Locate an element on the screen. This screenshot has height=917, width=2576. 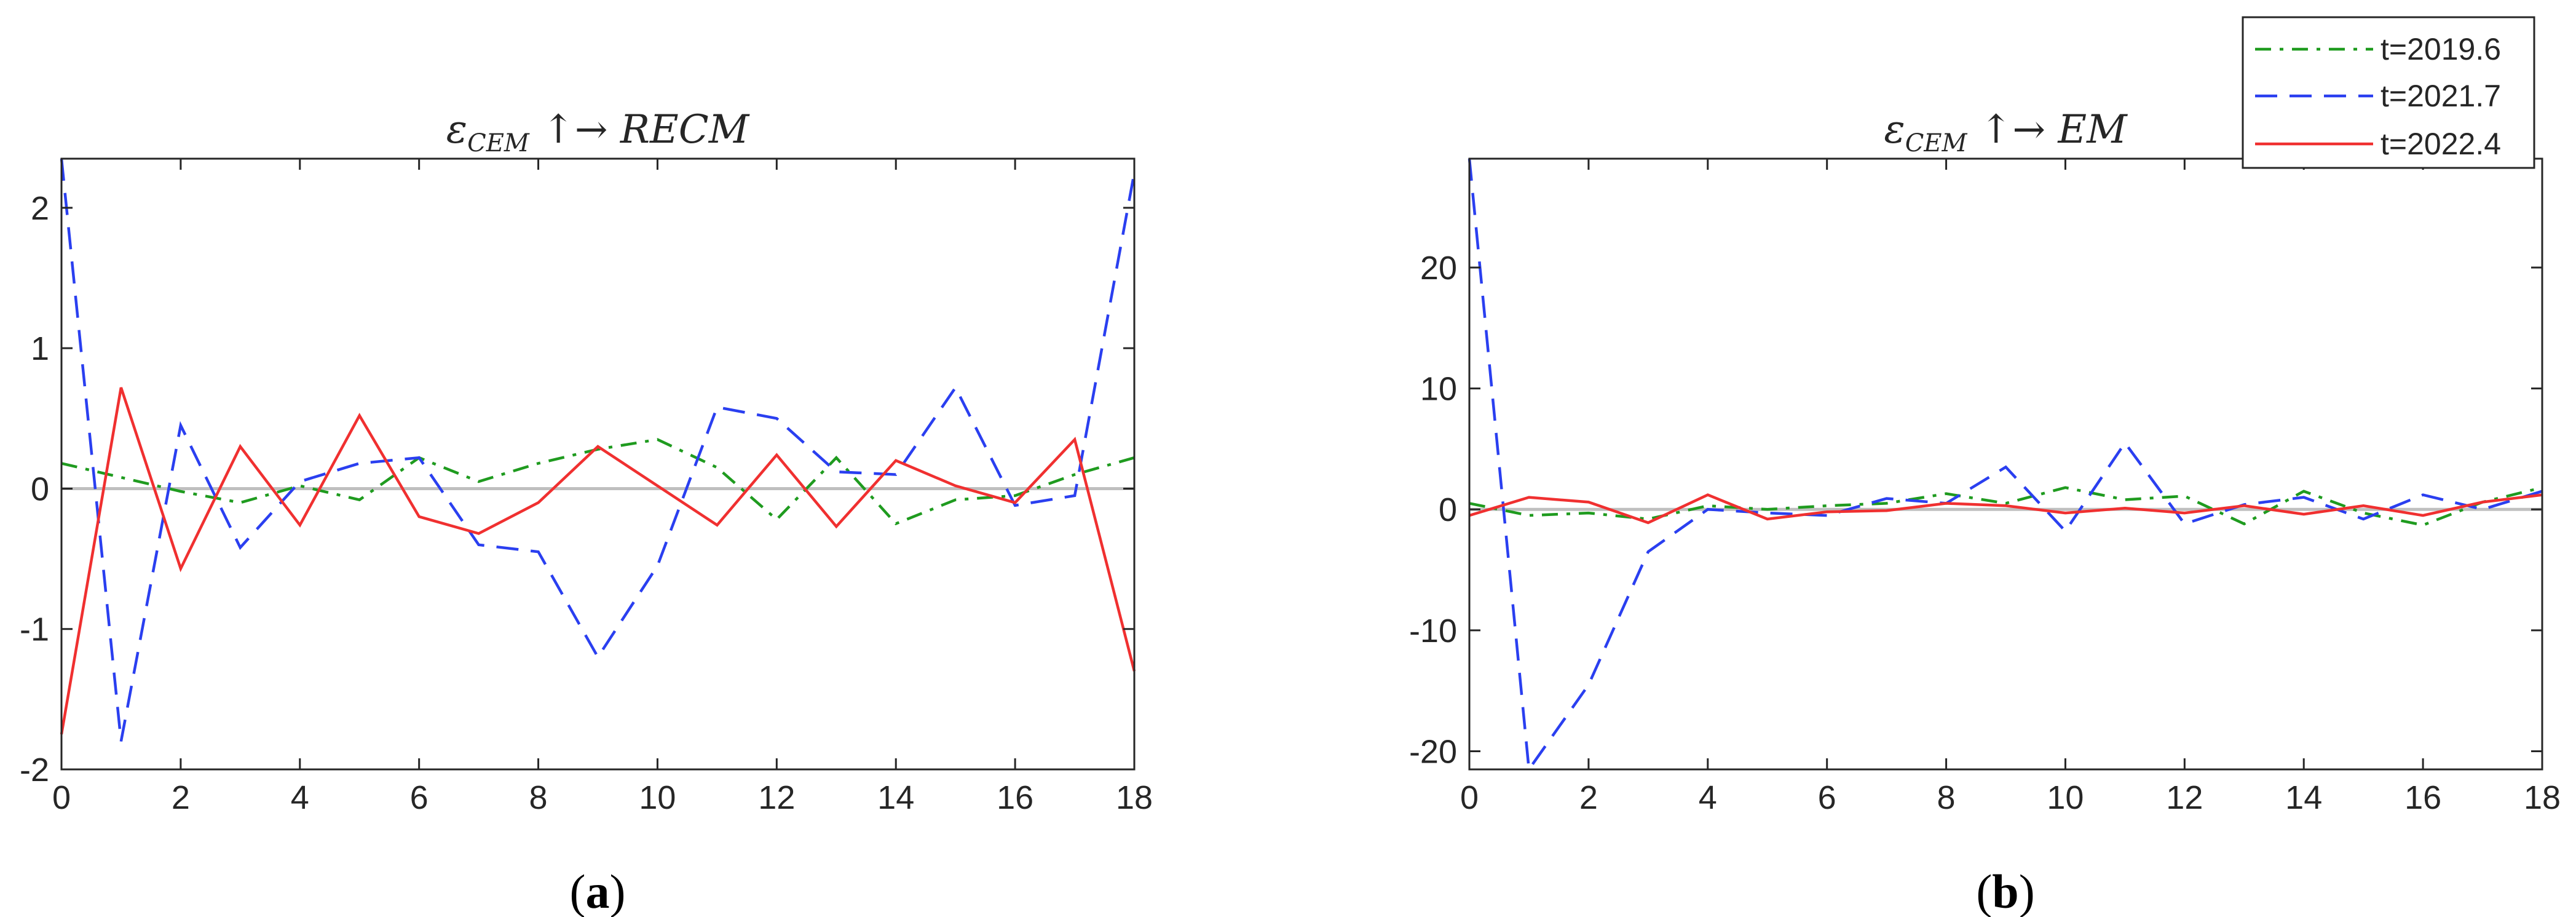
y-tick-label: 10 is located at coordinates (1439, 389).